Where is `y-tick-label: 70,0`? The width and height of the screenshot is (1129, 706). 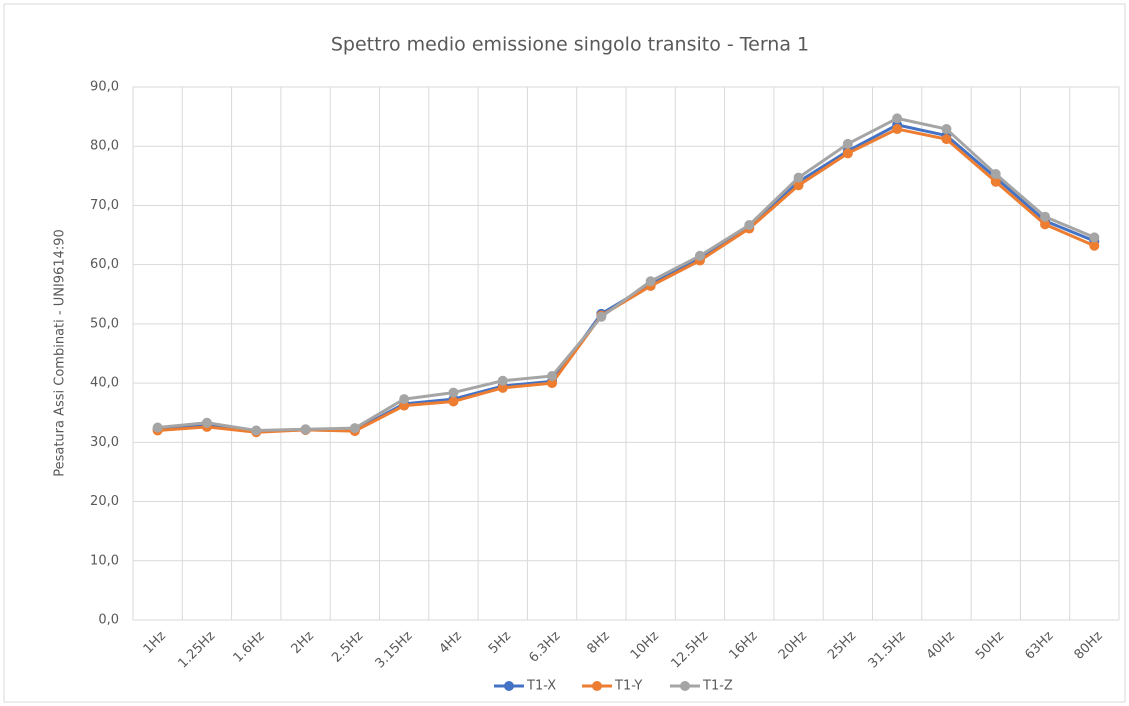
y-tick-label: 70,0 is located at coordinates (104, 205).